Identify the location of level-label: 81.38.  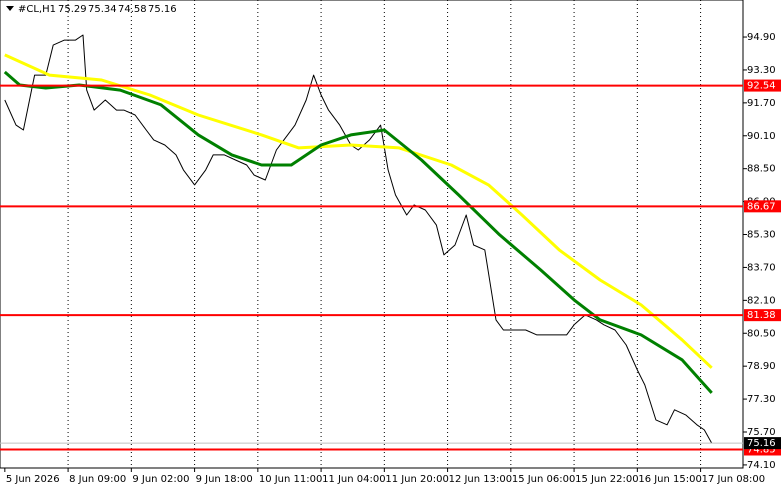
(761, 315).